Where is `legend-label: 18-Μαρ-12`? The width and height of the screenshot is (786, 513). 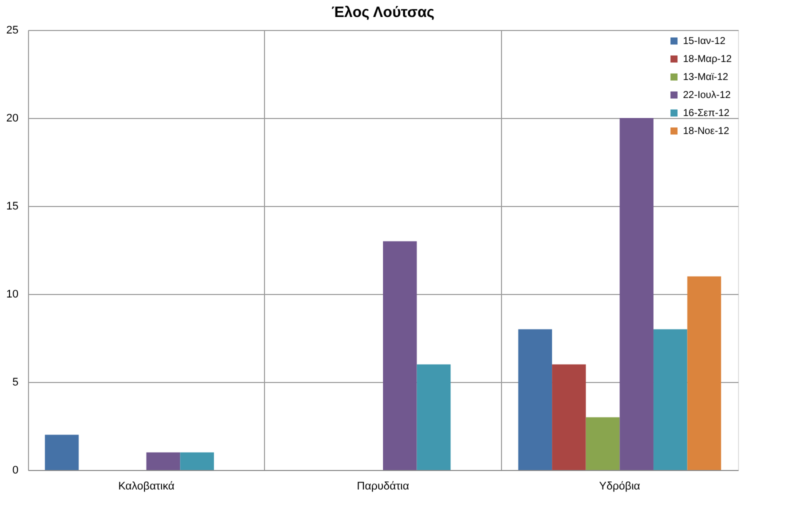 legend-label: 18-Μαρ-12 is located at coordinates (707, 59).